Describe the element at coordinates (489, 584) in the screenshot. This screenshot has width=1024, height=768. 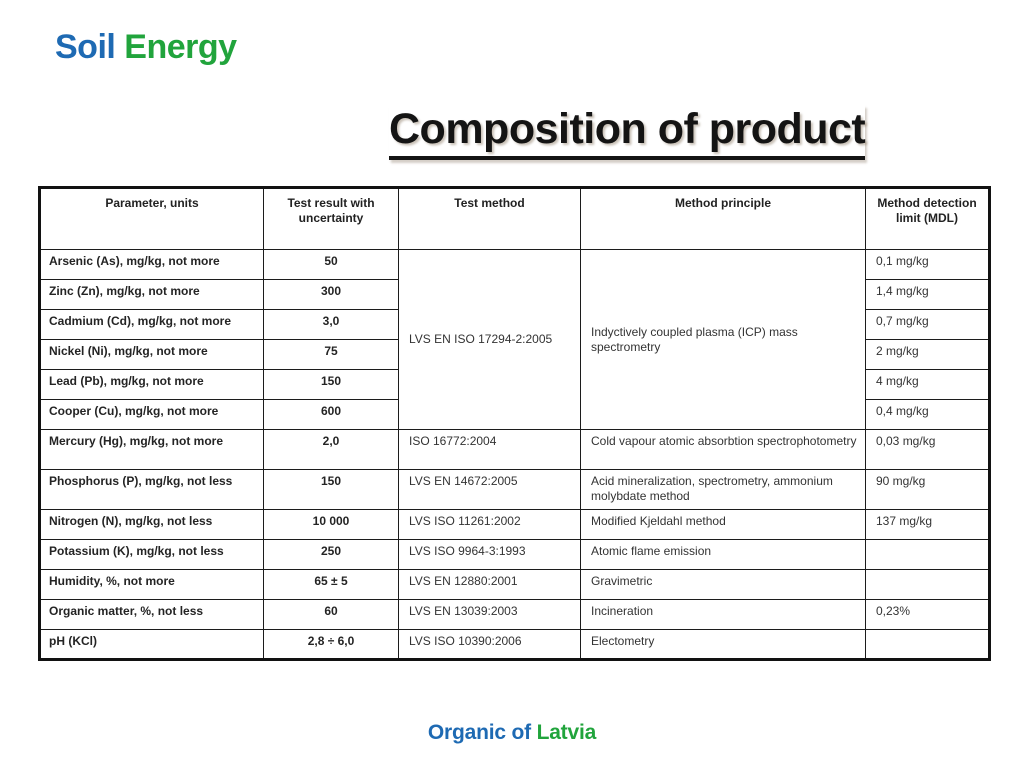
I see `cell-test-method: LVS EN 12880:2001` at that location.